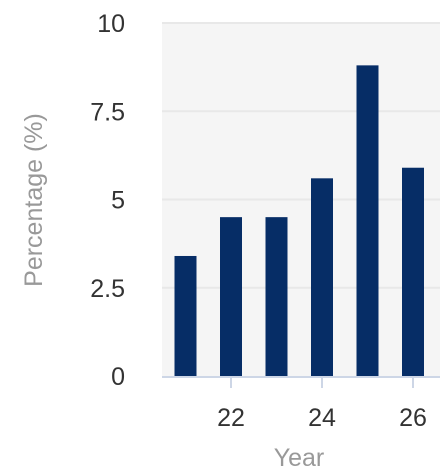  What do you see at coordinates (231, 418) in the screenshot?
I see `x-tick-label: 22` at bounding box center [231, 418].